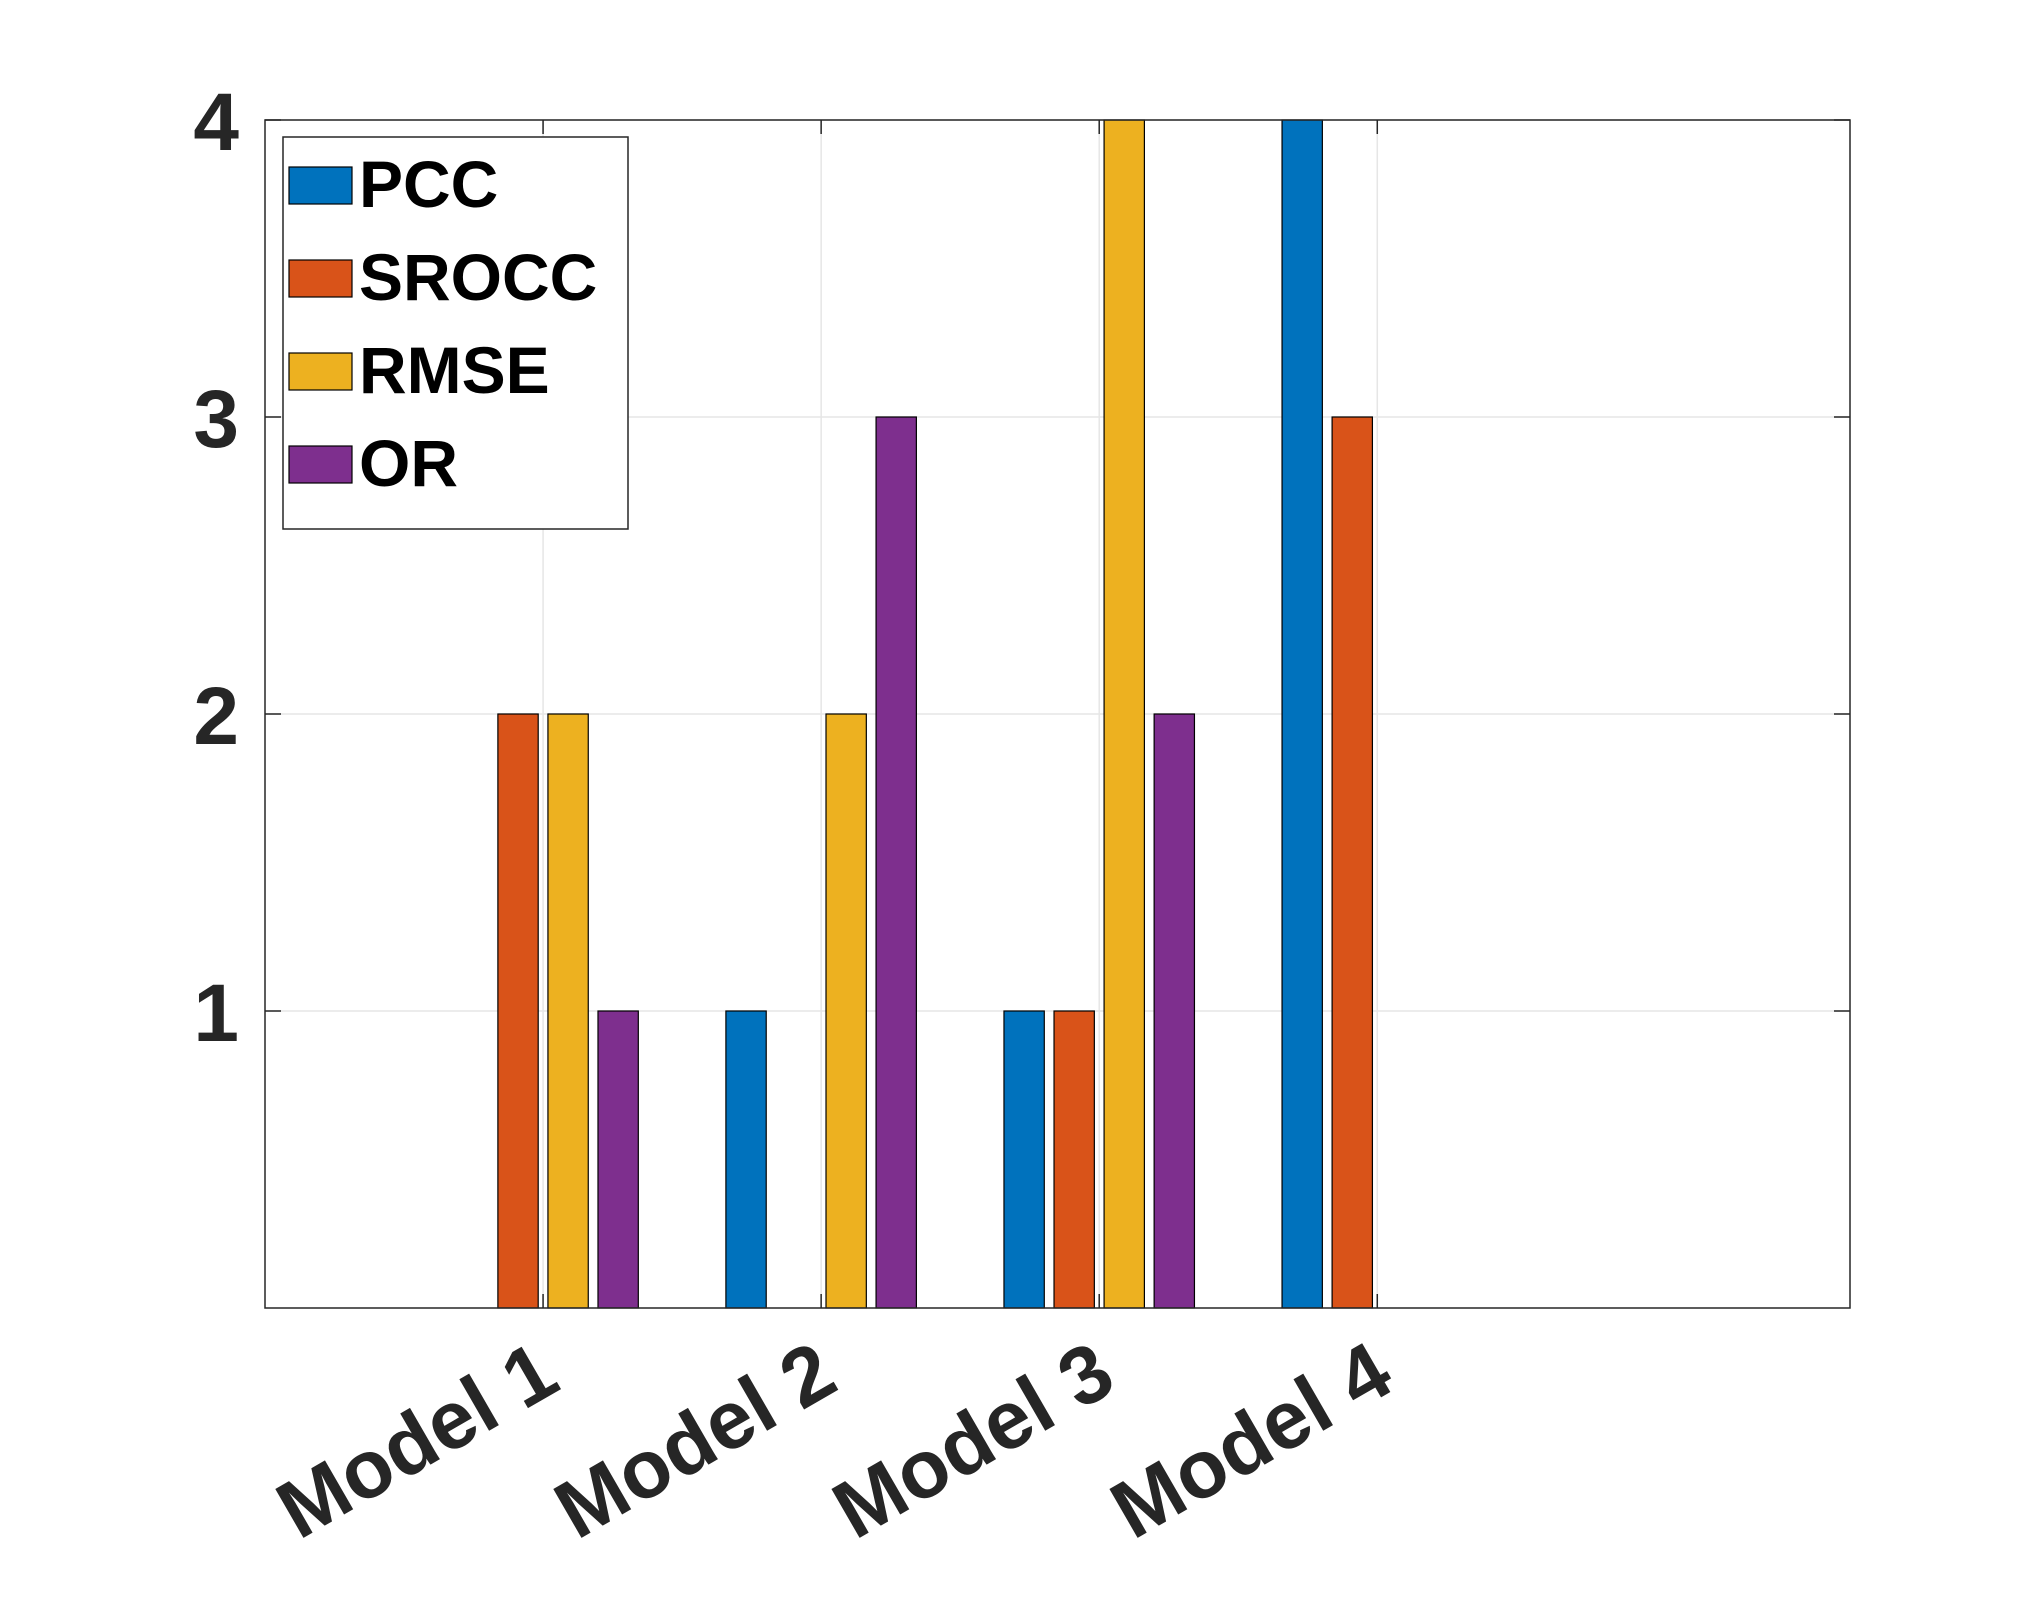  What do you see at coordinates (478, 277) in the screenshot?
I see `legend-label-srocc: SROCC` at bounding box center [478, 277].